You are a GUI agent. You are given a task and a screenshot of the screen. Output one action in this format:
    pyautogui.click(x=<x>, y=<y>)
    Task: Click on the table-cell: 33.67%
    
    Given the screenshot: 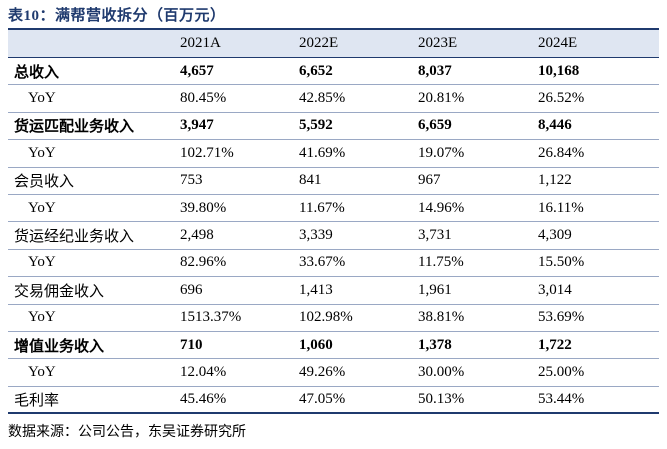 What is the action you would take?
    pyautogui.click(x=322, y=262)
    